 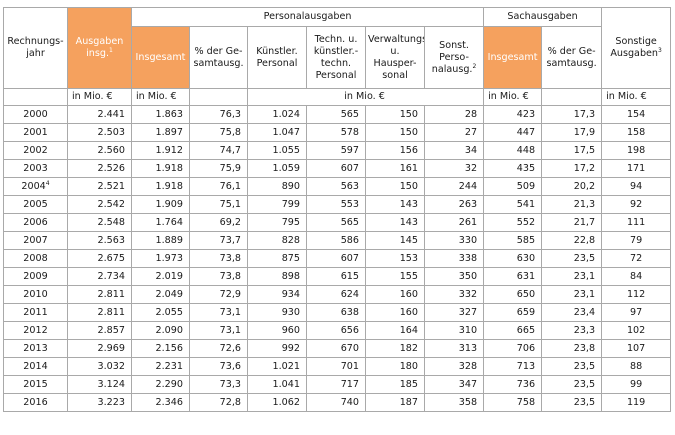 I want to click on cell-pers-pct: 75,9, so click(x=218, y=168).